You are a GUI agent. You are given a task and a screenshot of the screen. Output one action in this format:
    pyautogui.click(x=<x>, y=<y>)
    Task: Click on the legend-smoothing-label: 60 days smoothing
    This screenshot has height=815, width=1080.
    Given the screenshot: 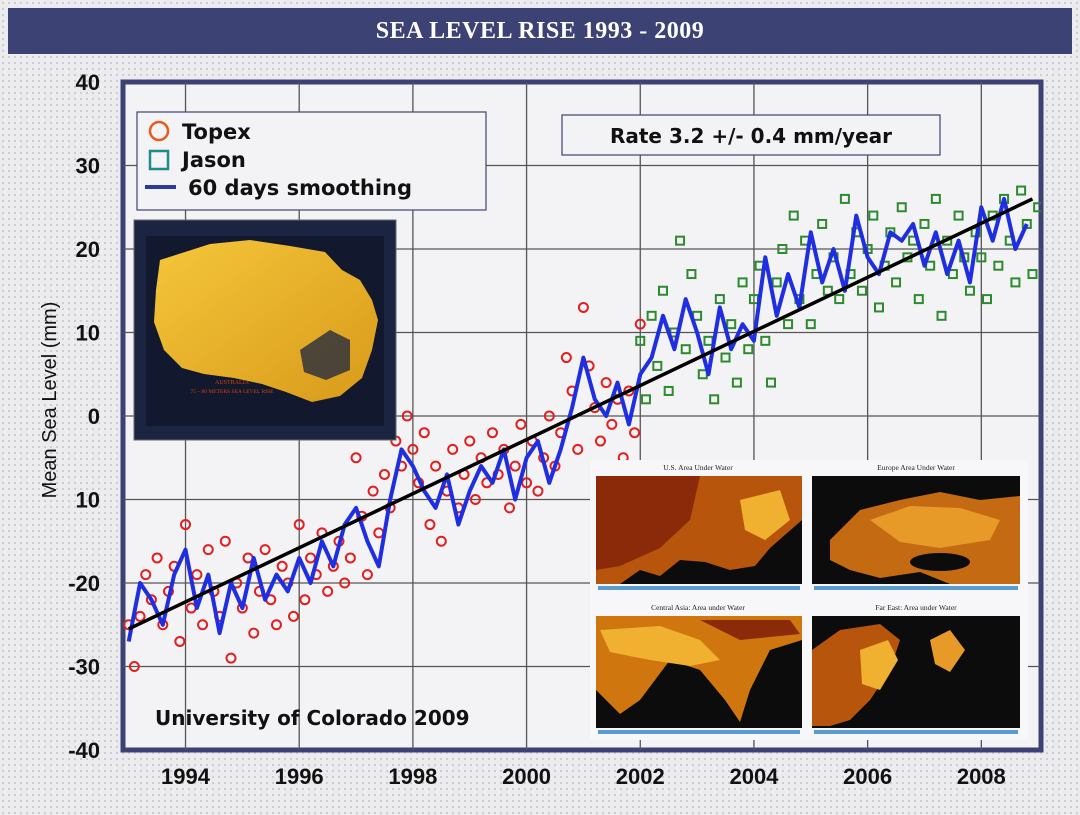 What is the action you would take?
    pyautogui.click(x=300, y=188)
    